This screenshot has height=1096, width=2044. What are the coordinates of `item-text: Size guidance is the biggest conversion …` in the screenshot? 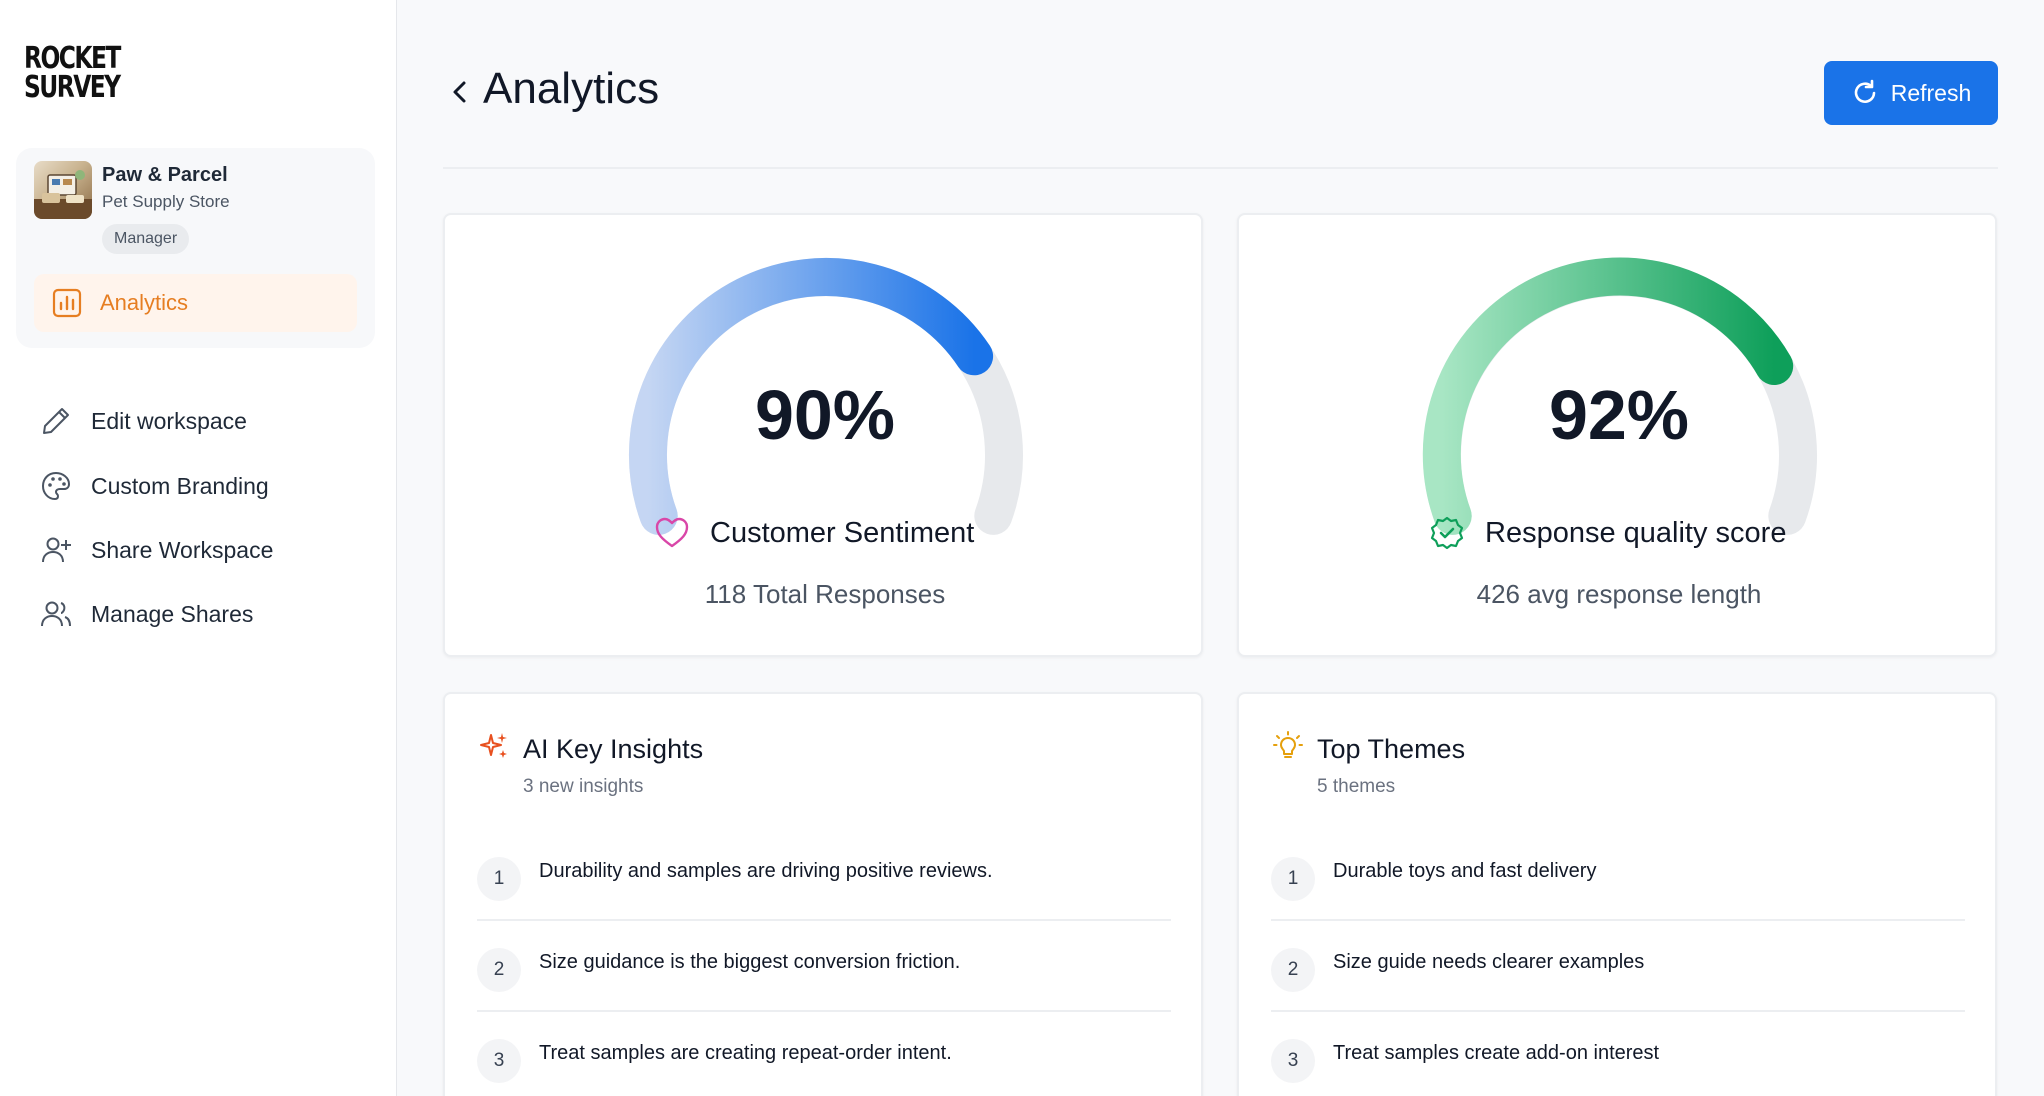 It's located at (750, 962).